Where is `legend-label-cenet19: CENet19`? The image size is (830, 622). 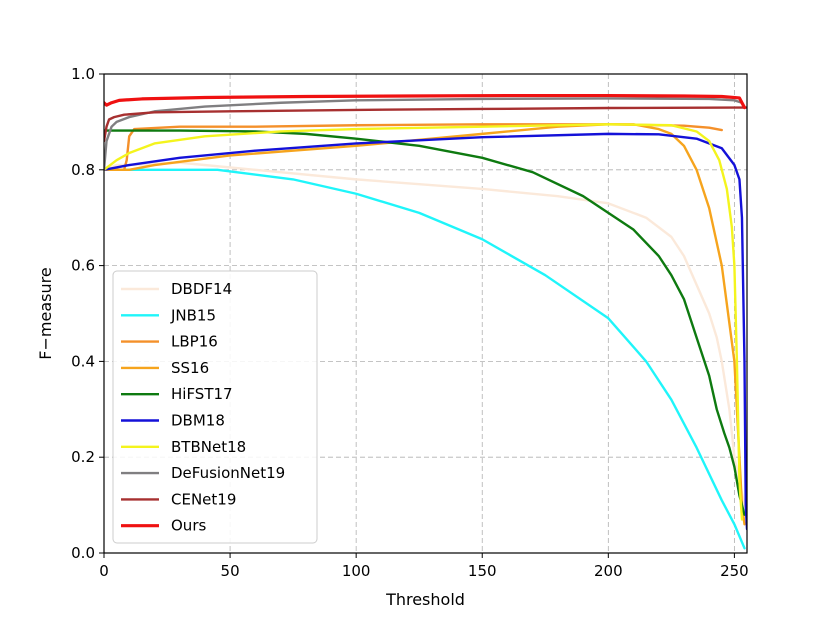 legend-label-cenet19: CENet19 is located at coordinates (203, 499).